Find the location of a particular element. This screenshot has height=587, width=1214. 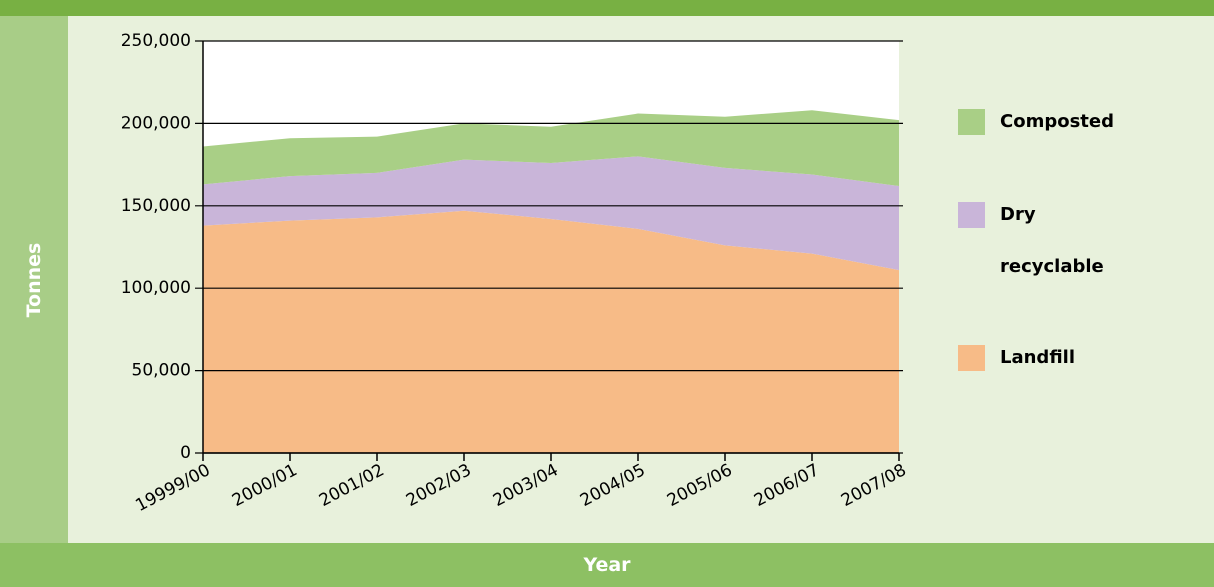

y-tick-label: 200,000 is located at coordinates (156, 123).